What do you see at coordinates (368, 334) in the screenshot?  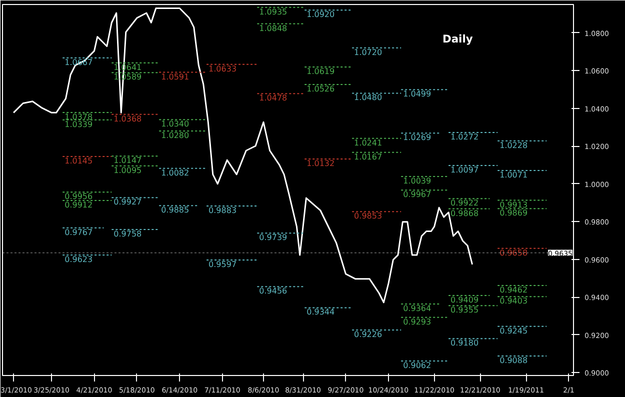 I see `data-label: 0.9226` at bounding box center [368, 334].